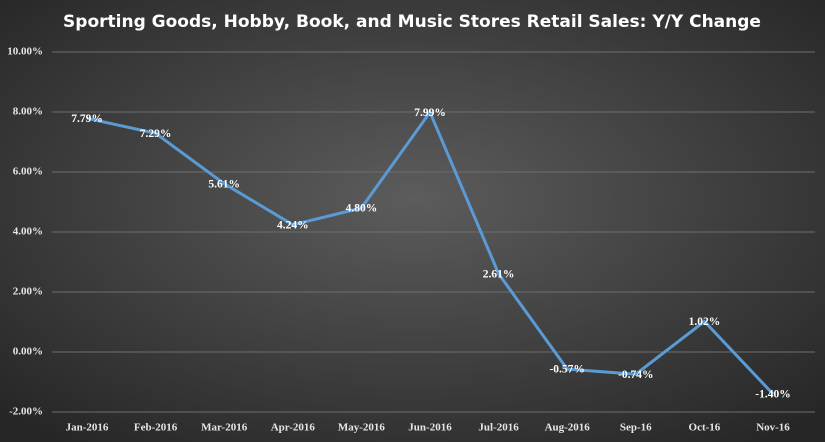 The image size is (825, 442). What do you see at coordinates (362, 209) in the screenshot?
I see `data-label: 4.80%` at bounding box center [362, 209].